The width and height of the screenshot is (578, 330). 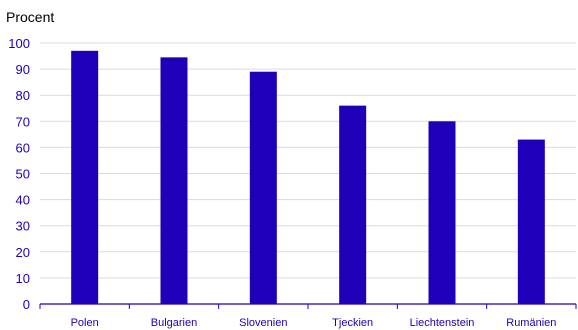 What do you see at coordinates (23, 278) in the screenshot?
I see `y-tick-label-10: 10` at bounding box center [23, 278].